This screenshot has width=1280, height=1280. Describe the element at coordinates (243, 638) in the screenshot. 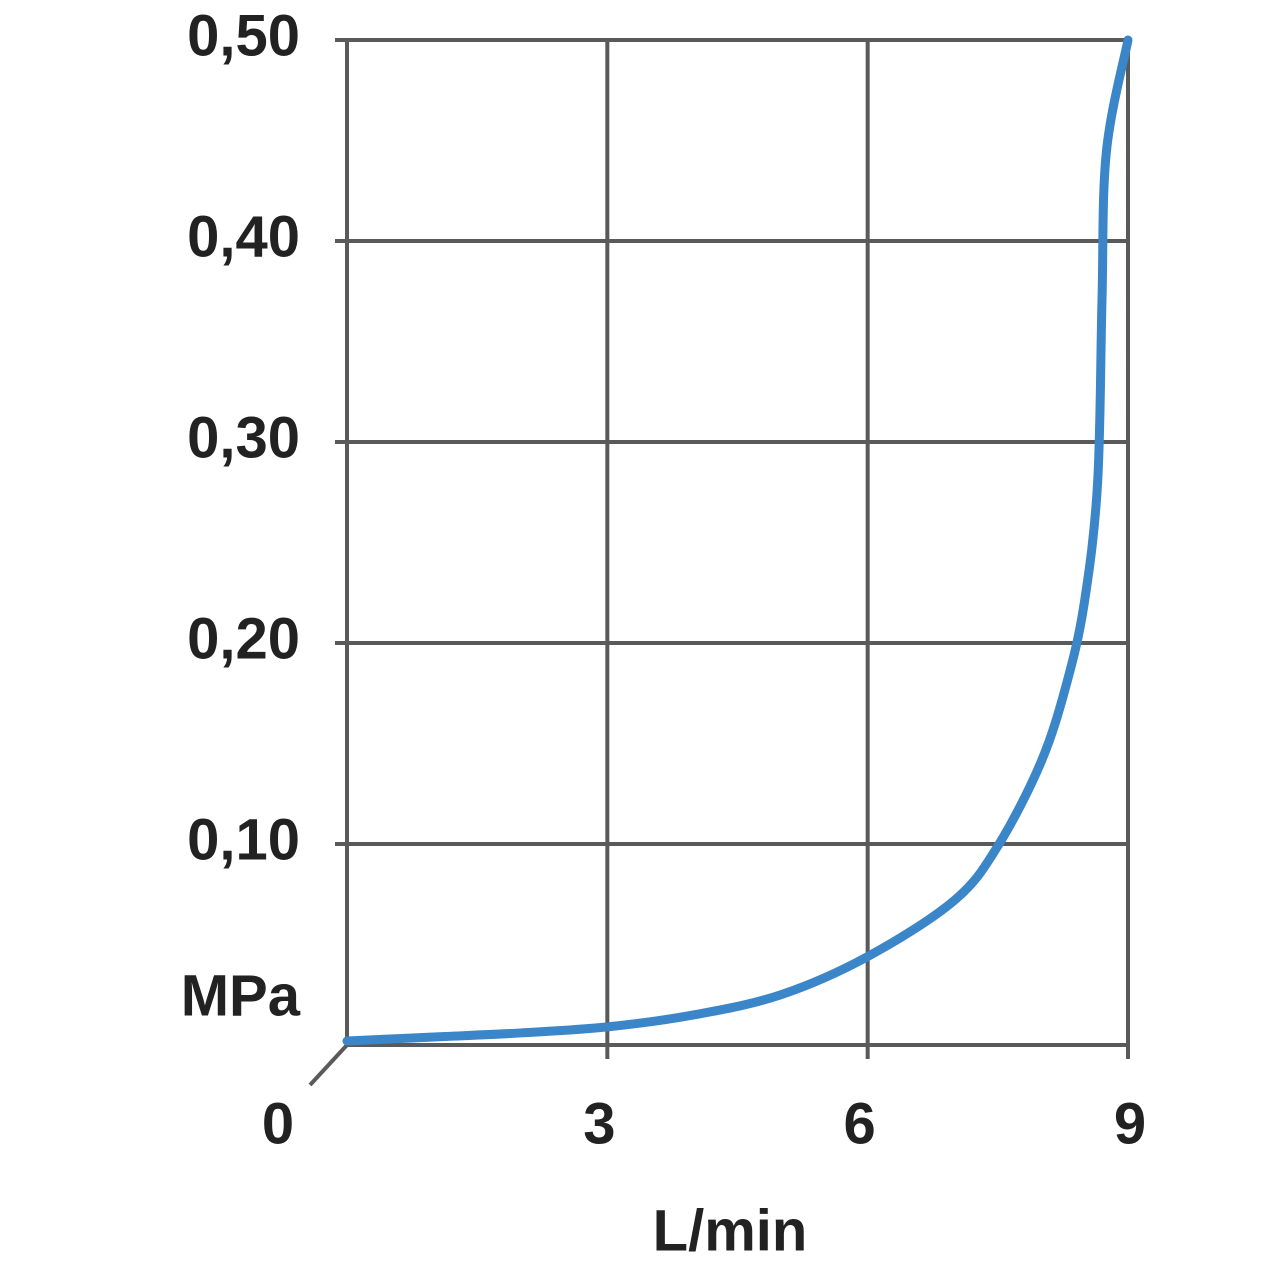

I see `y-tick-label: 0,20` at that location.